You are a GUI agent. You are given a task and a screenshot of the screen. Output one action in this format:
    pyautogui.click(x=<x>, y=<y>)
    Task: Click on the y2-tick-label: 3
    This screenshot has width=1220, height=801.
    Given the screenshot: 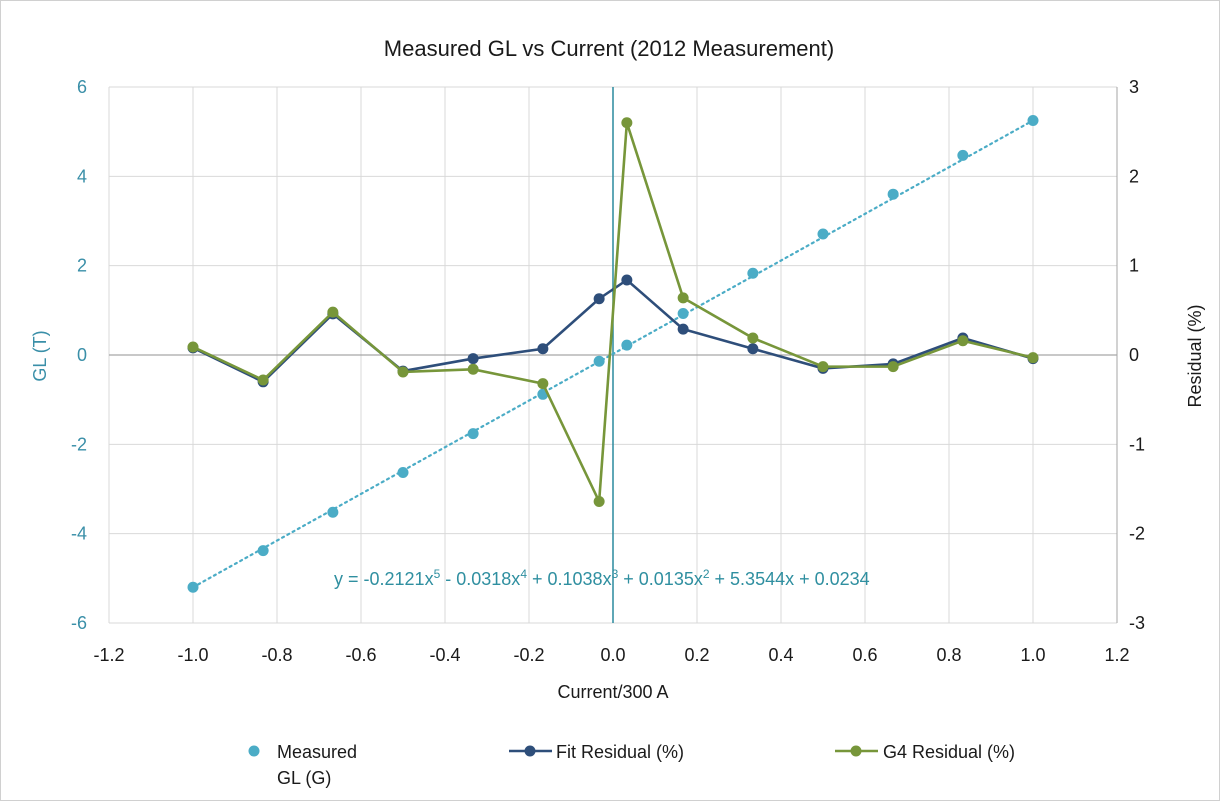 What is the action you would take?
    pyautogui.click(x=1134, y=87)
    